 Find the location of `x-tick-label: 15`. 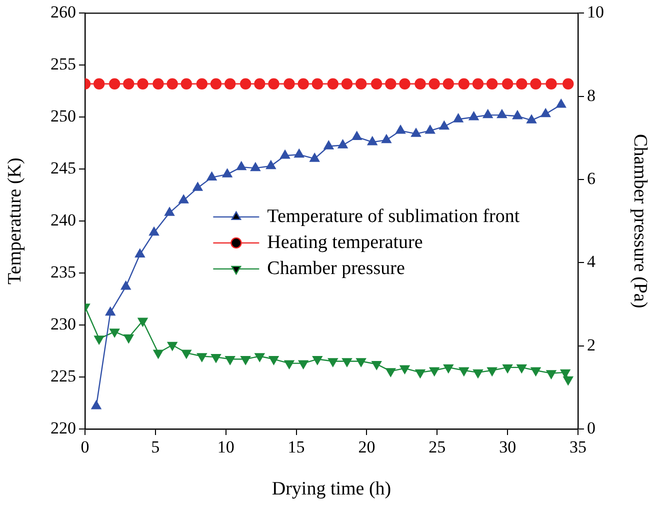

x-tick-label: 15 is located at coordinates (296, 447).